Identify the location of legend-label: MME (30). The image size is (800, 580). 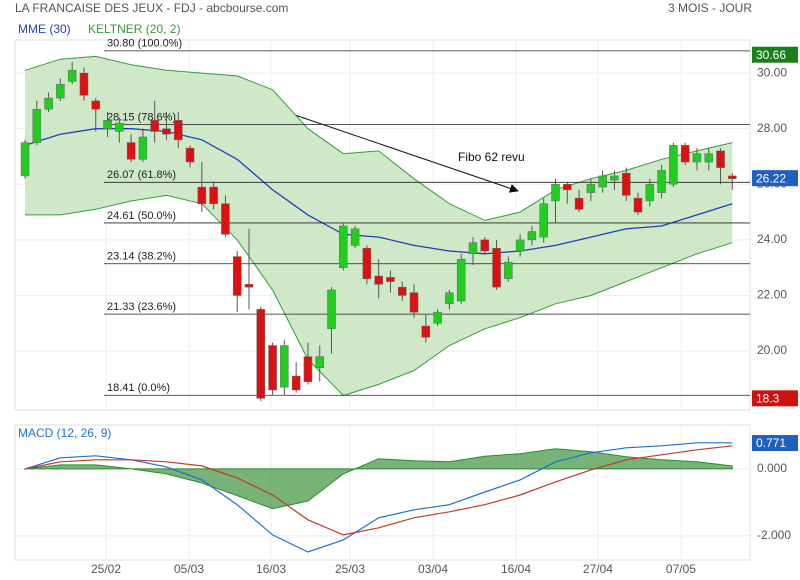
(44, 29).